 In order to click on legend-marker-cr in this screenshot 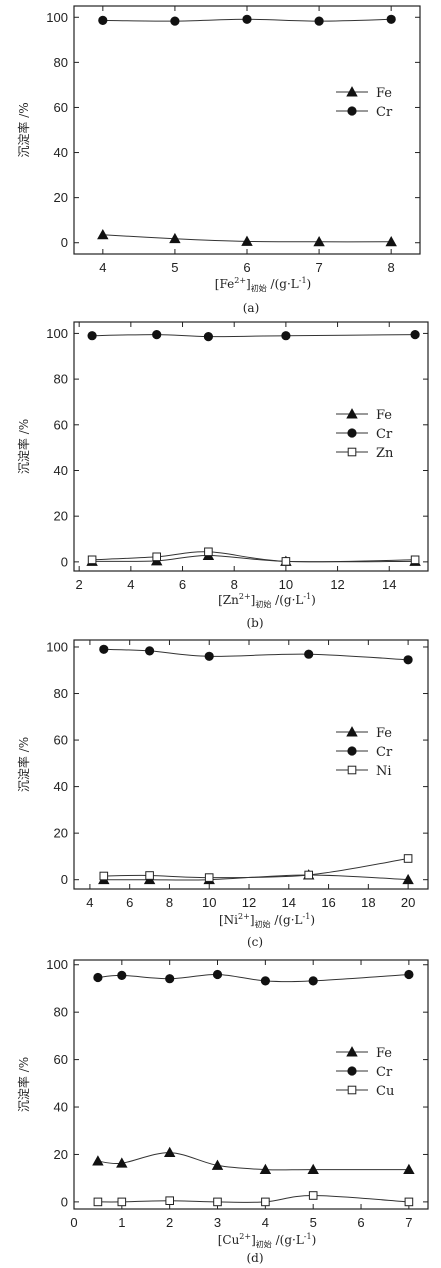, I will do `click(352, 433)`.